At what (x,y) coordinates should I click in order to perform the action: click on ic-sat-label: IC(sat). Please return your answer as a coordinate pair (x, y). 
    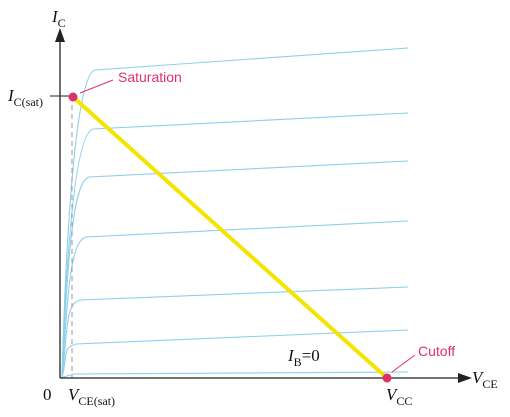
    Looking at the image, I should click on (25, 97).